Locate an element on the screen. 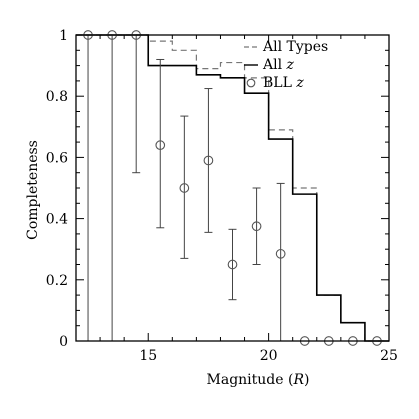 Image resolution: width=419 pixels, height=419 pixels. y-tick-label-3: 0.6 is located at coordinates (57, 158).